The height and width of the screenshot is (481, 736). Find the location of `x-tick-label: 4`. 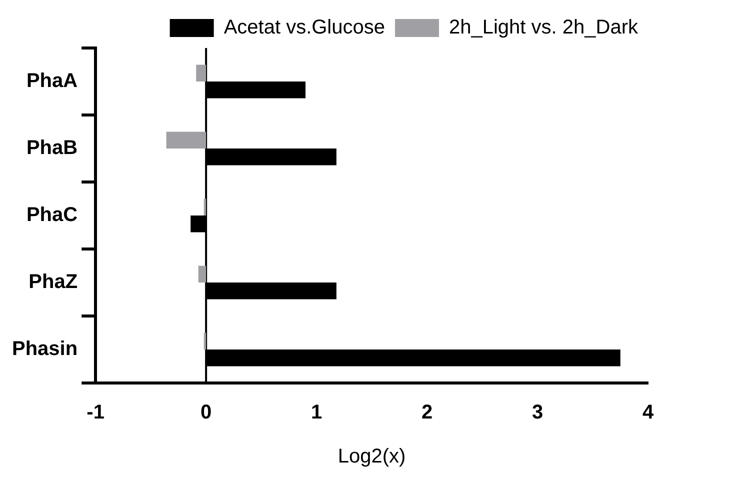

x-tick-label: 4 is located at coordinates (648, 413).